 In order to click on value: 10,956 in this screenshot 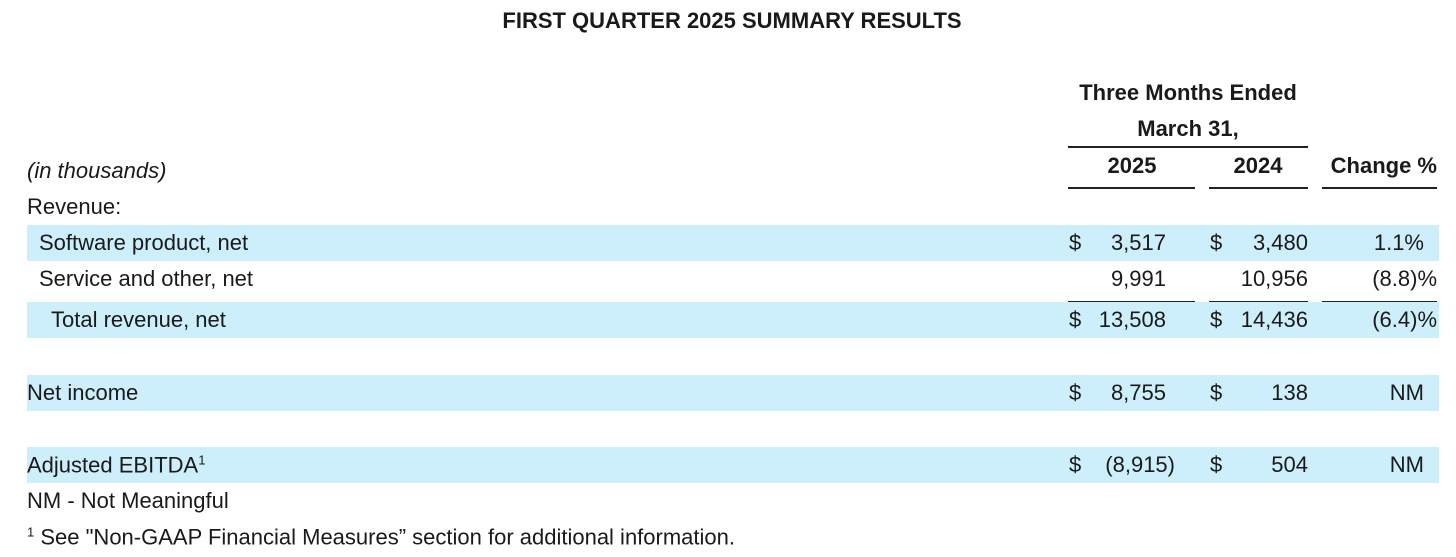, I will do `click(1274, 278)`.